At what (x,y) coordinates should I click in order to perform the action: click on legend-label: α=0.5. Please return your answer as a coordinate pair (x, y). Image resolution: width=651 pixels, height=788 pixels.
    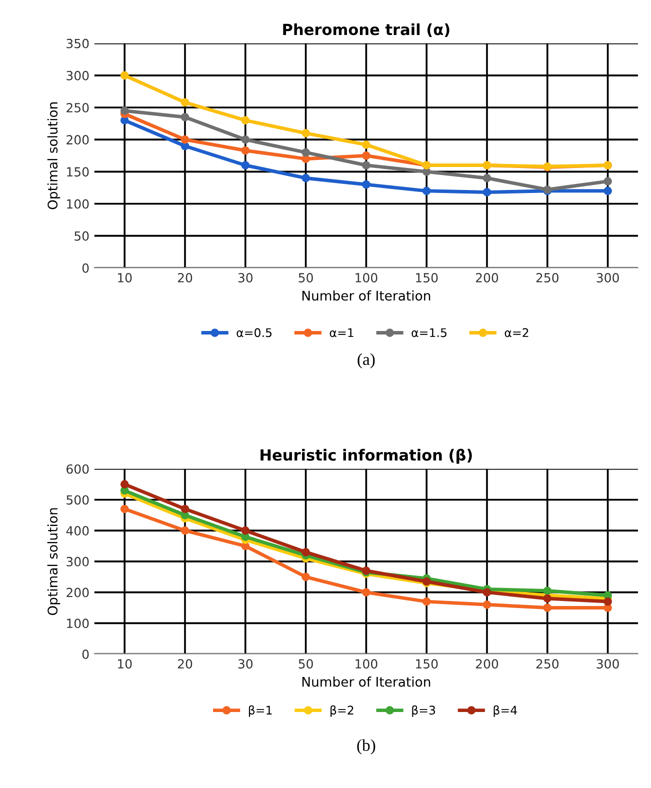
    Looking at the image, I should click on (254, 333).